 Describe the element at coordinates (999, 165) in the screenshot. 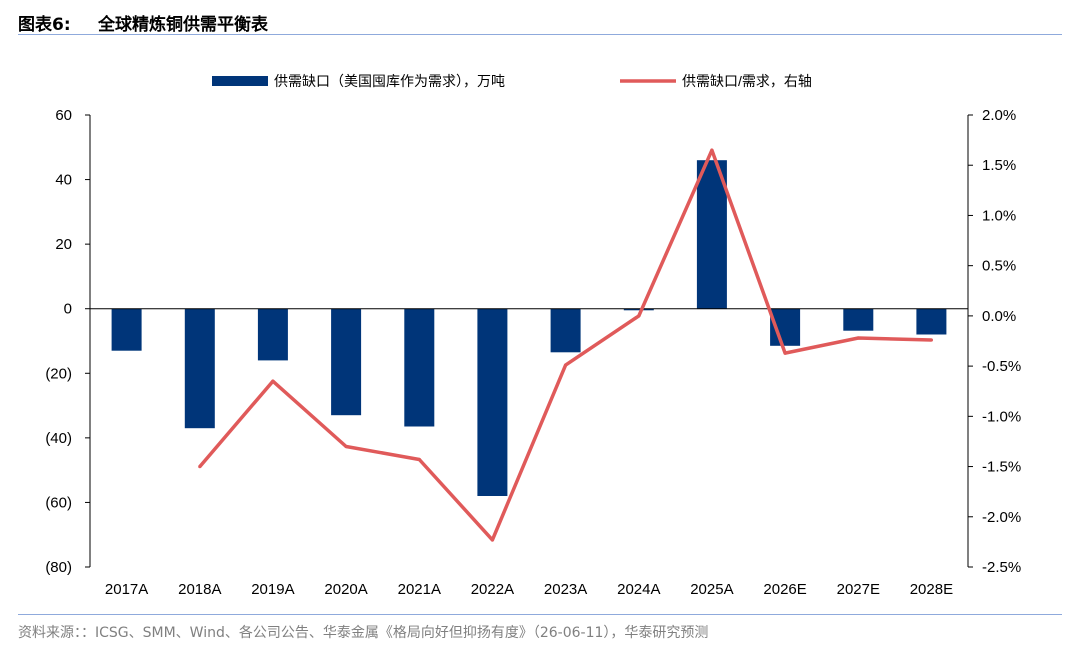

I see `right-tick-label: 1.5%` at that location.